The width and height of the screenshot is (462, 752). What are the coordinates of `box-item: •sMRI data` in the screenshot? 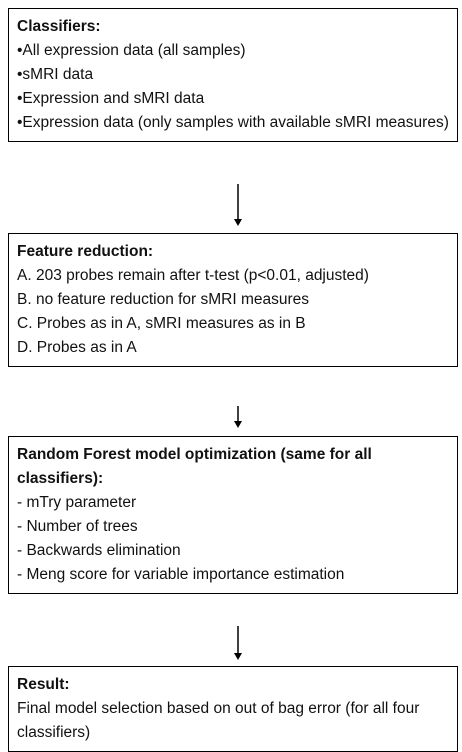 It's located at (55, 74).